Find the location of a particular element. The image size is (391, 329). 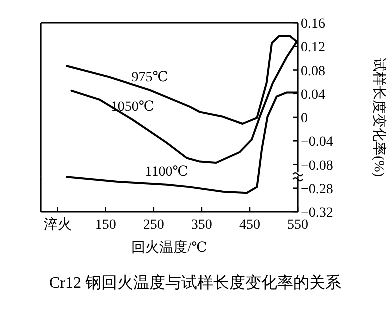

y-tick-label: −0.32 is located at coordinates (317, 213).